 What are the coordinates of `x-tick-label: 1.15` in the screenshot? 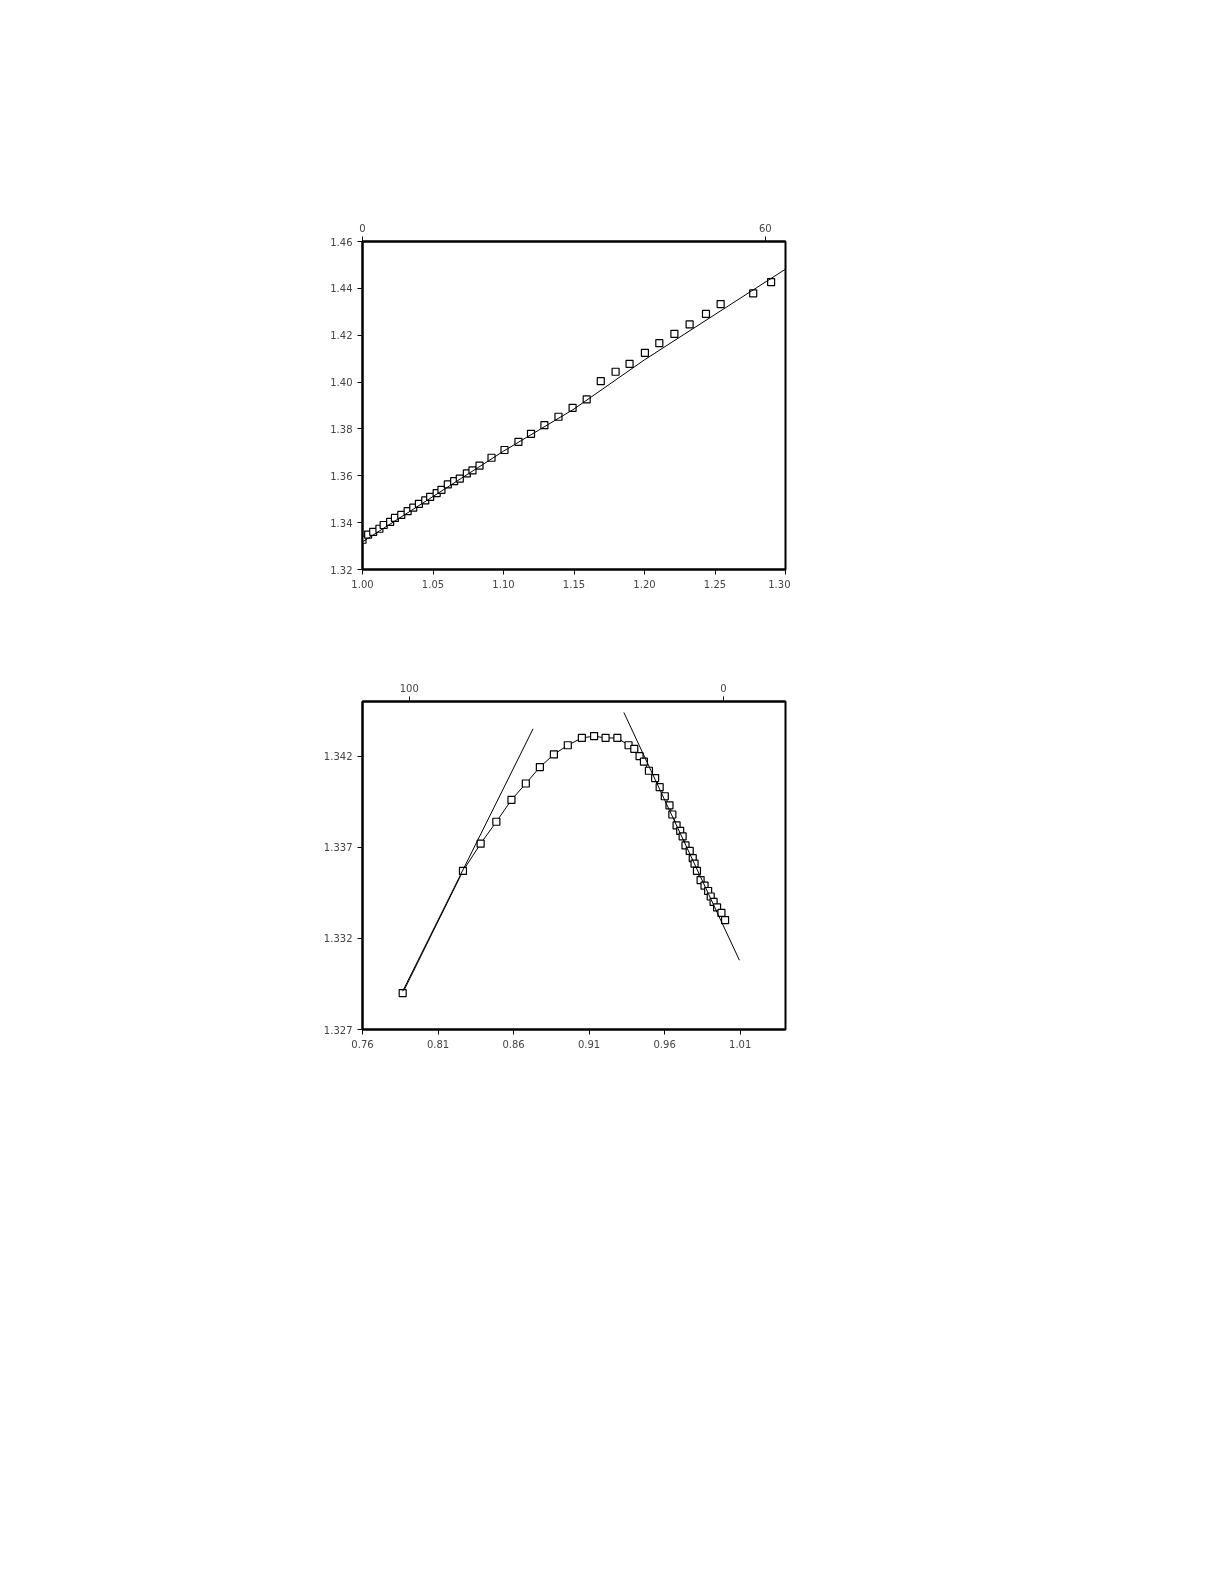 It's located at (574, 584).